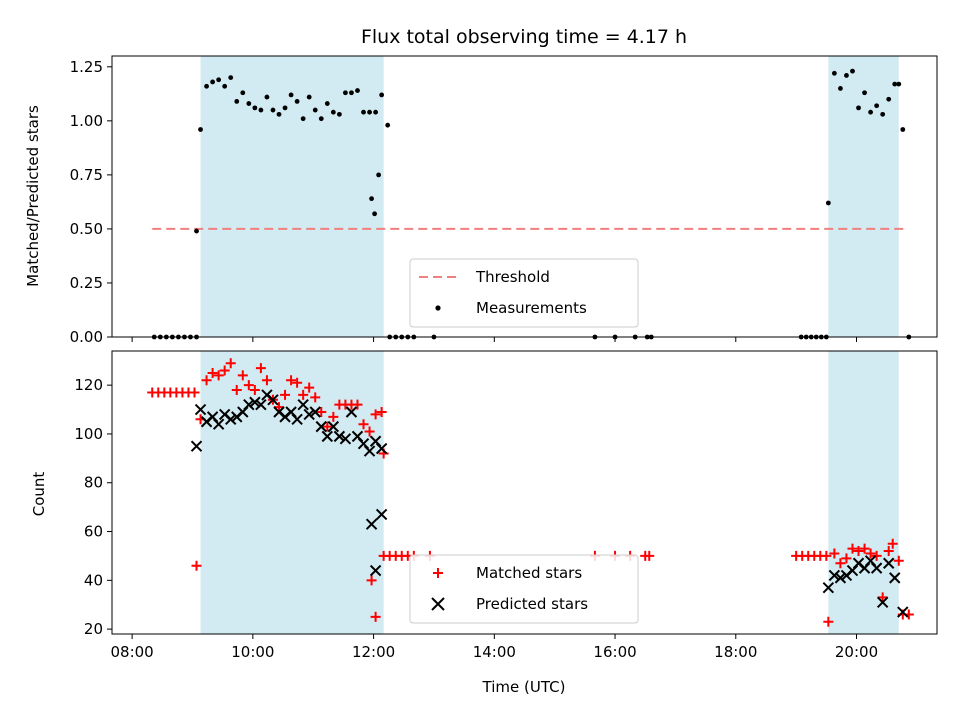  I want to click on x-axis-label: Time (UTC), so click(524, 687).